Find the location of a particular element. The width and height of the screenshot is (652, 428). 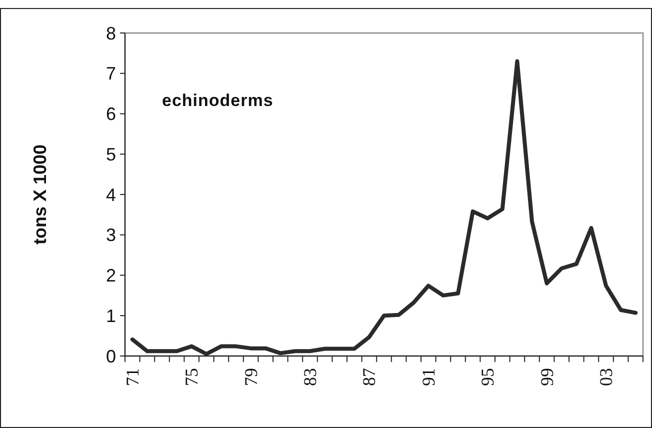

x-tick-label: 91 is located at coordinates (428, 377).